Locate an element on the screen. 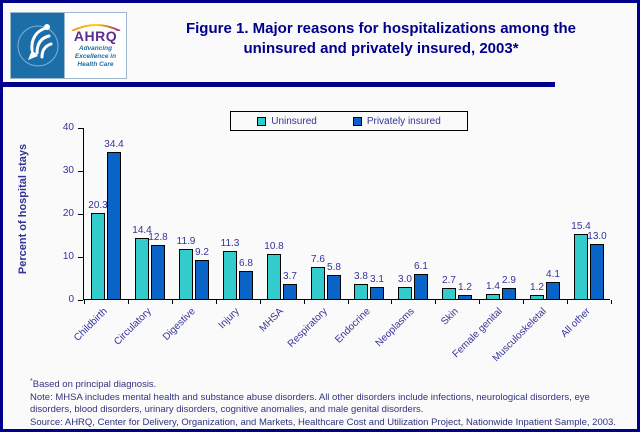  y-axis-title: Percent of hospital stays is located at coordinates (23, 209).